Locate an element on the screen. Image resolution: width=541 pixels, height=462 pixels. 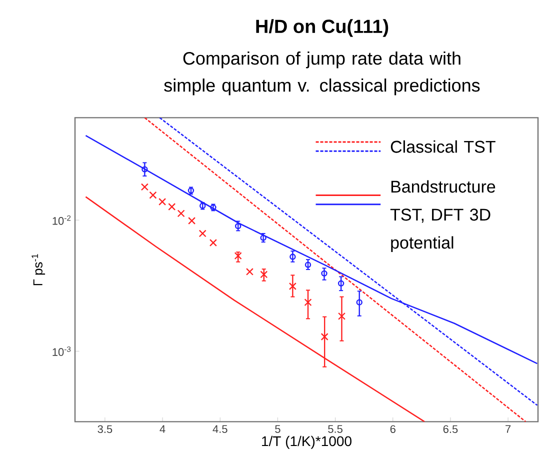
x-tick-label: 7 is located at coordinates (508, 429).